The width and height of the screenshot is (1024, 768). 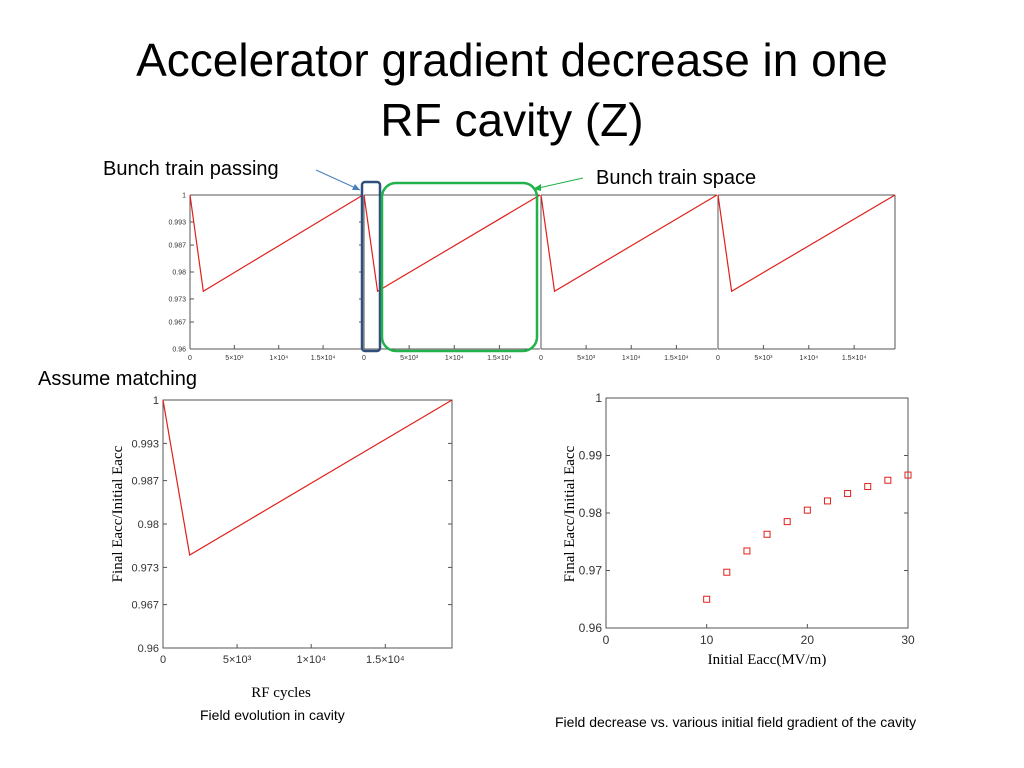 What do you see at coordinates (307, 477) in the screenshot?
I see `field-evolution-series-line` at bounding box center [307, 477].